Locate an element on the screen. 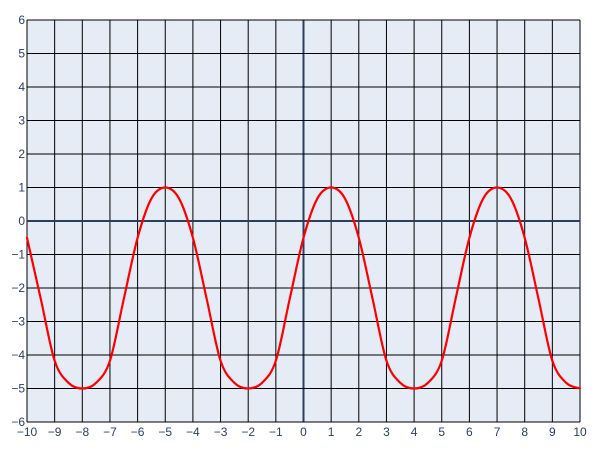 The image size is (600, 450). x-tick-label: −6 is located at coordinates (138, 432).